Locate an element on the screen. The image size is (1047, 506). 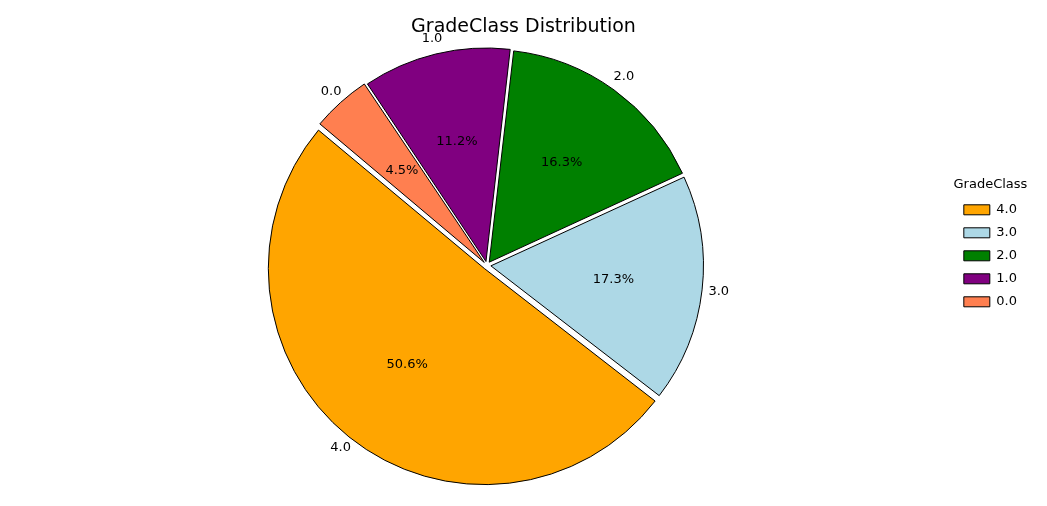
data-label: 11.2% is located at coordinates (457, 141).